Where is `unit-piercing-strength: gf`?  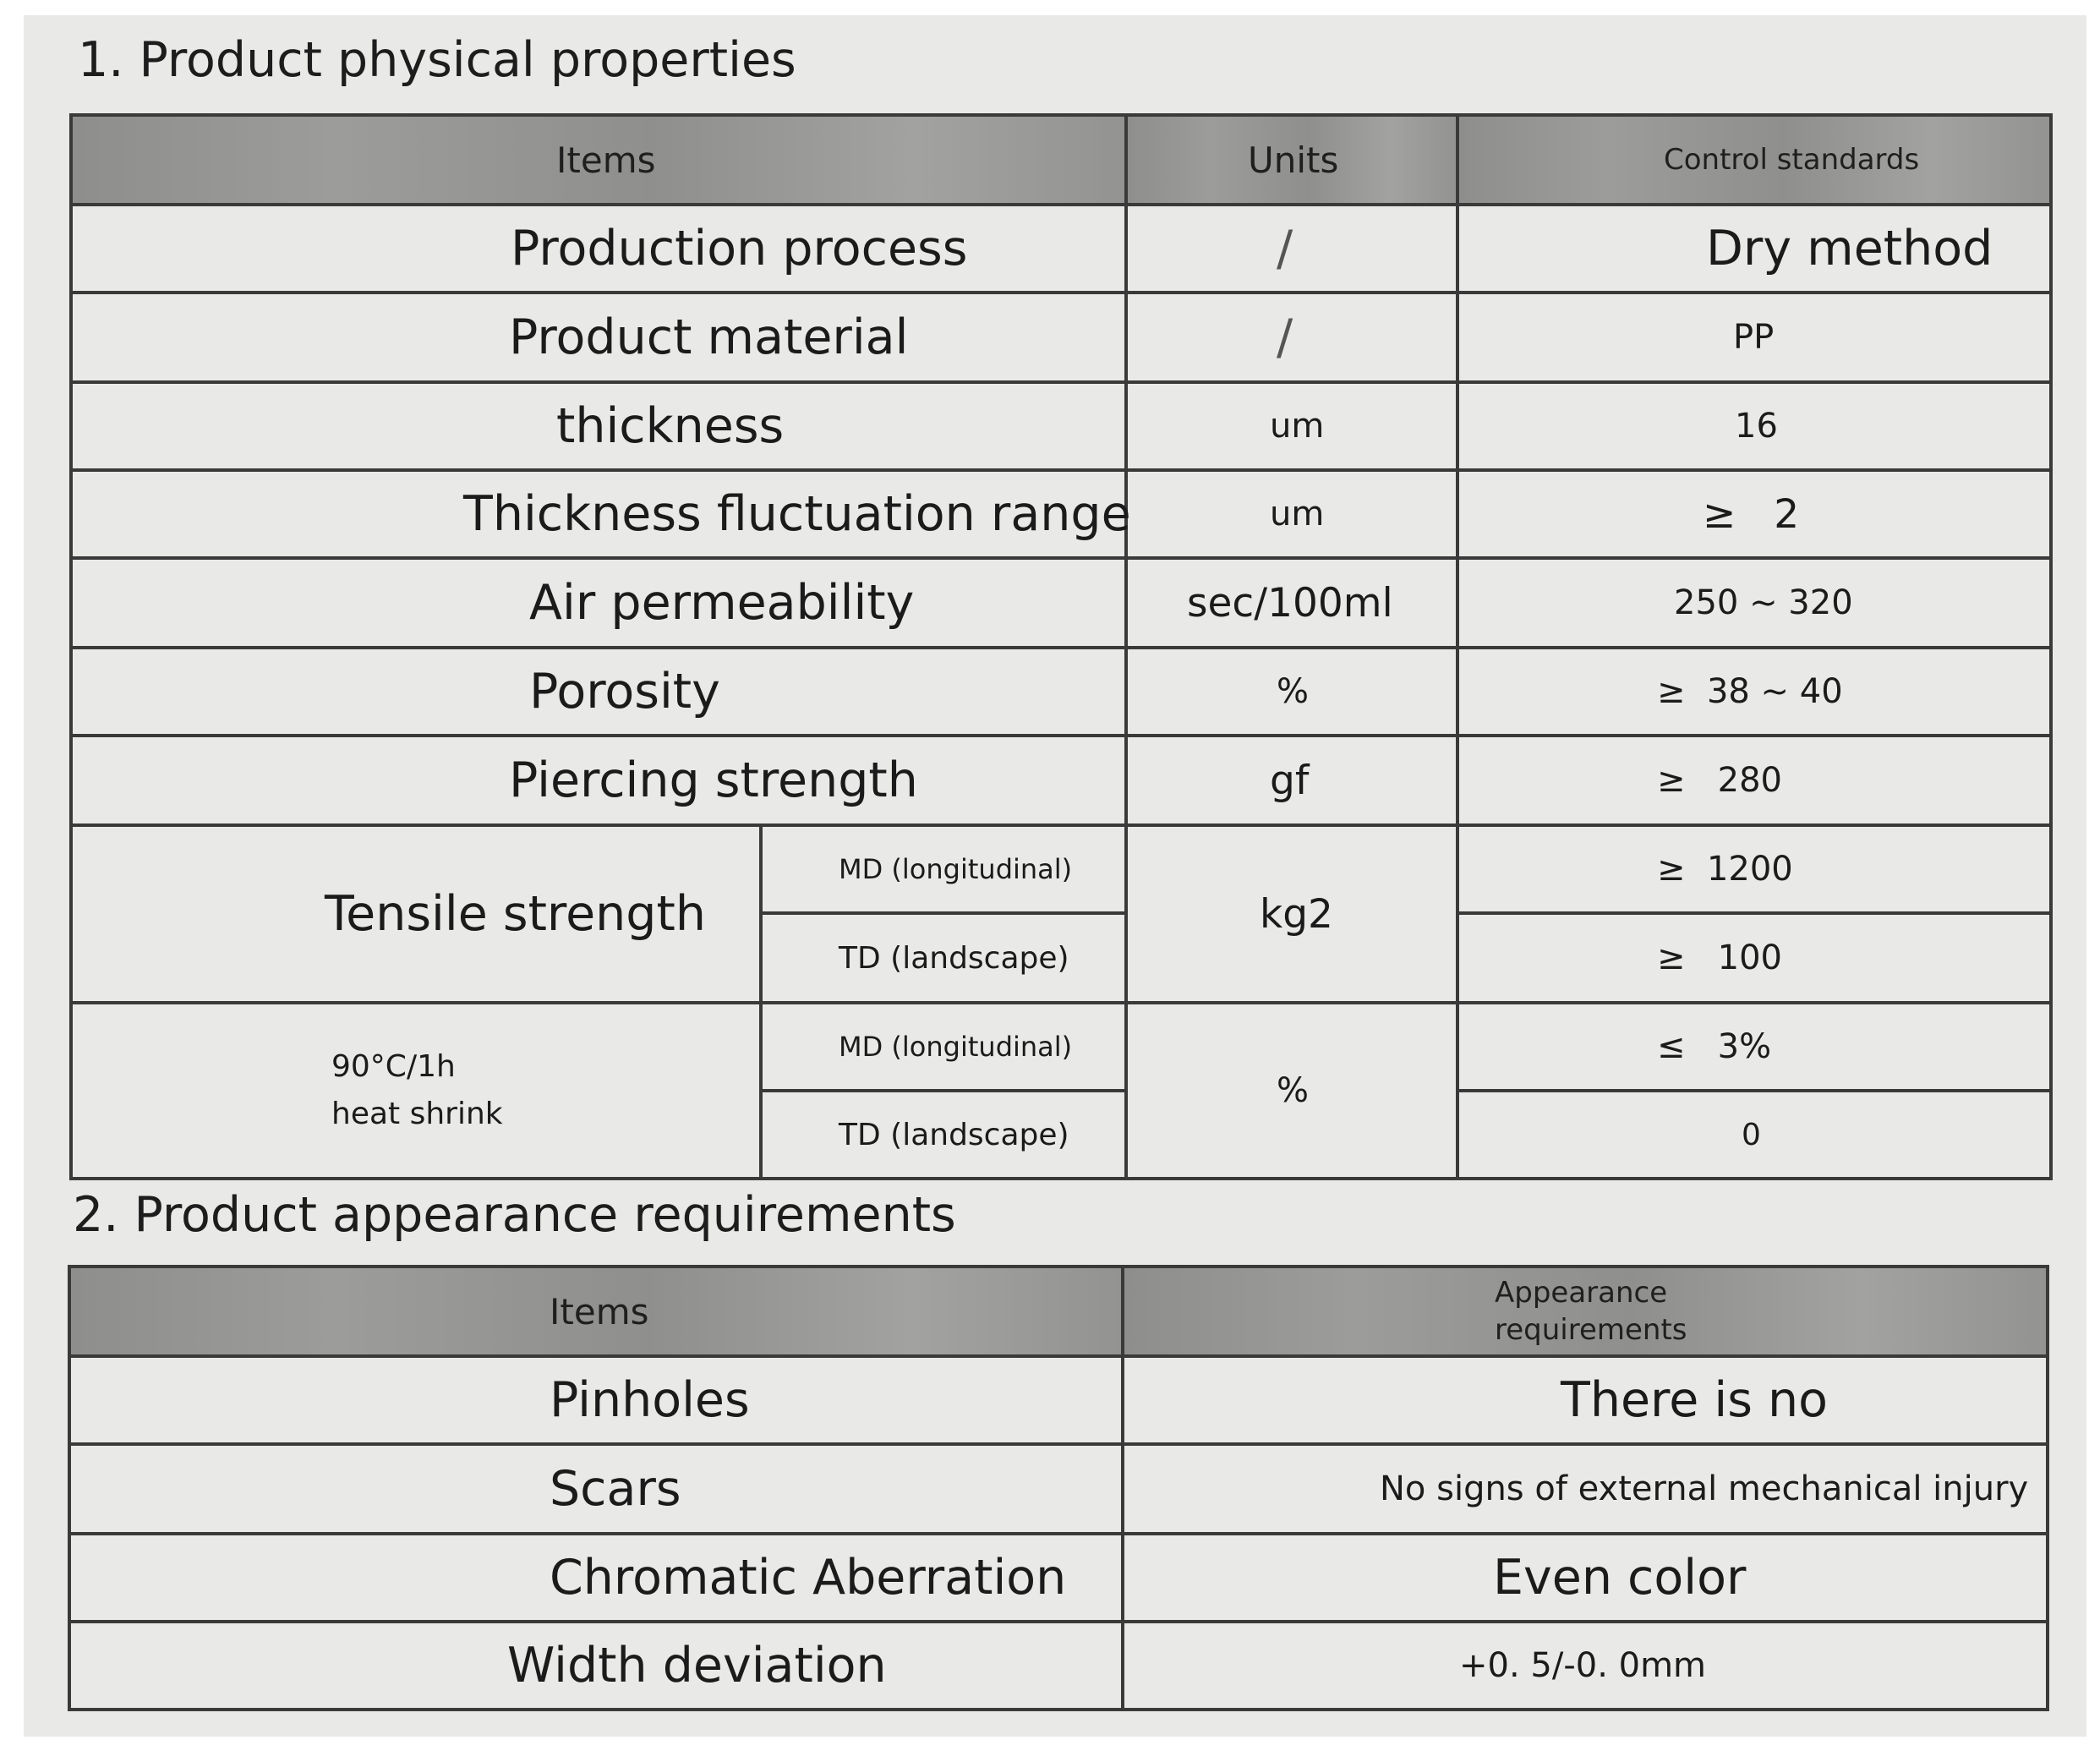 unit-piercing-strength: gf is located at coordinates (1291, 780).